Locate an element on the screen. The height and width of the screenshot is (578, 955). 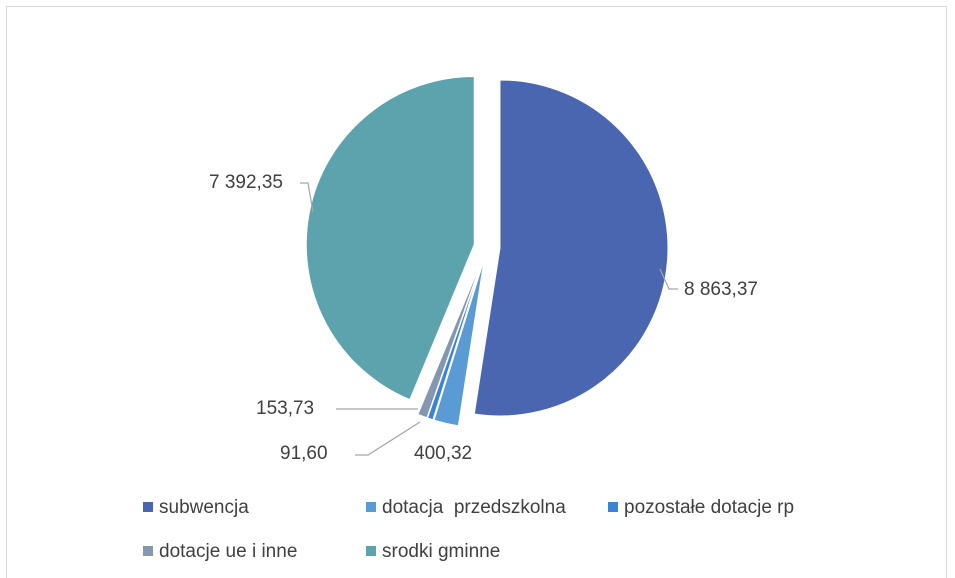
legend-item-subwencja: subwencja is located at coordinates (196, 507).